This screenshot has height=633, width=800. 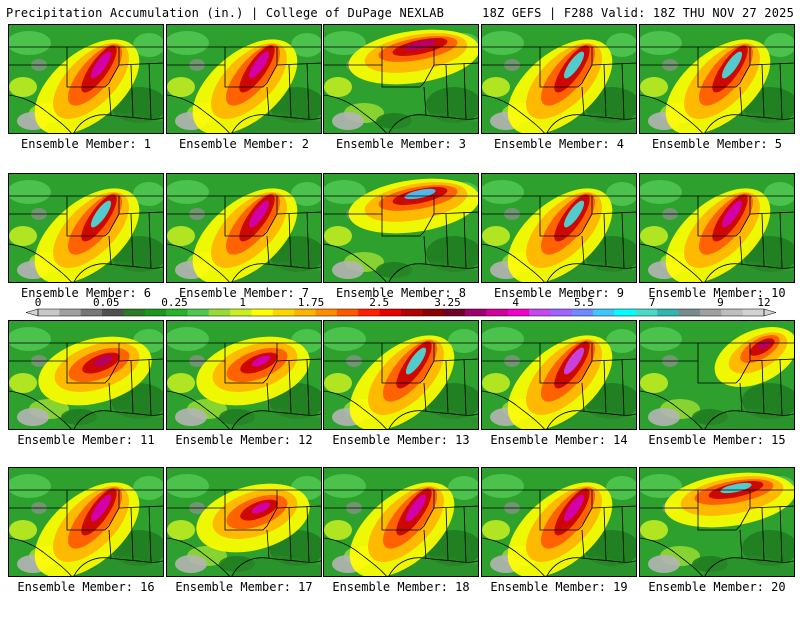 What do you see at coordinates (401, 293) in the screenshot?
I see `member-label: Ensemble Member: 8` at bounding box center [401, 293].